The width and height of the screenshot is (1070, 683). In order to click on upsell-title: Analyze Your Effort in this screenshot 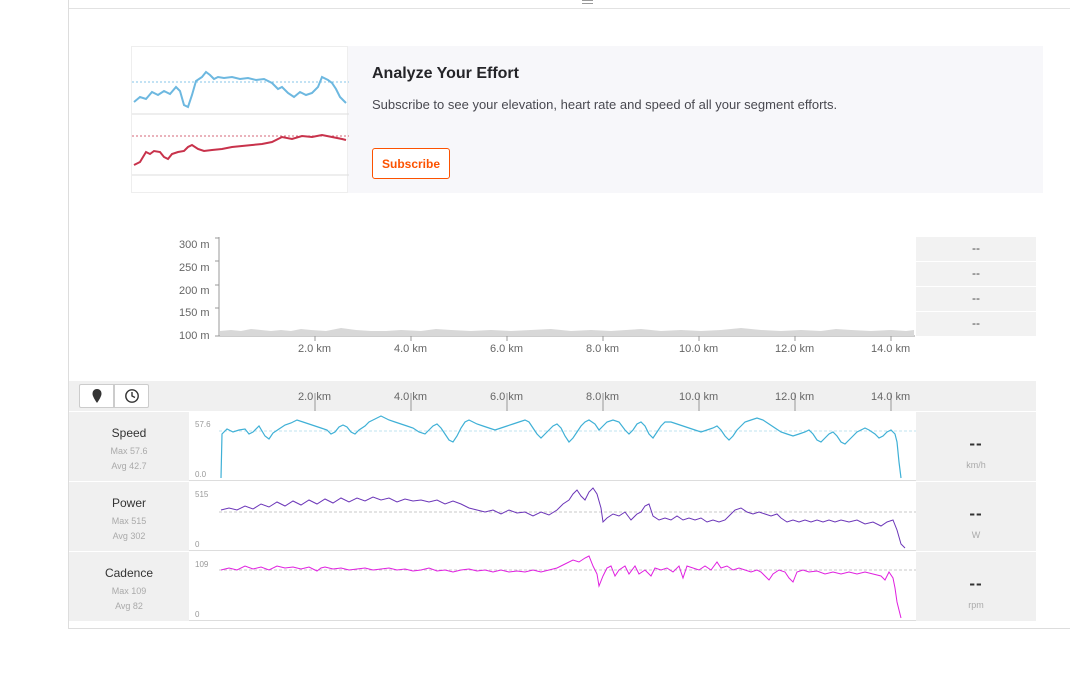, I will do `click(445, 73)`.